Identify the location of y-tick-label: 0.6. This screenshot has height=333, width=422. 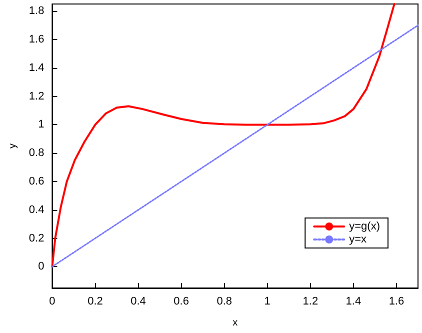
(36, 182).